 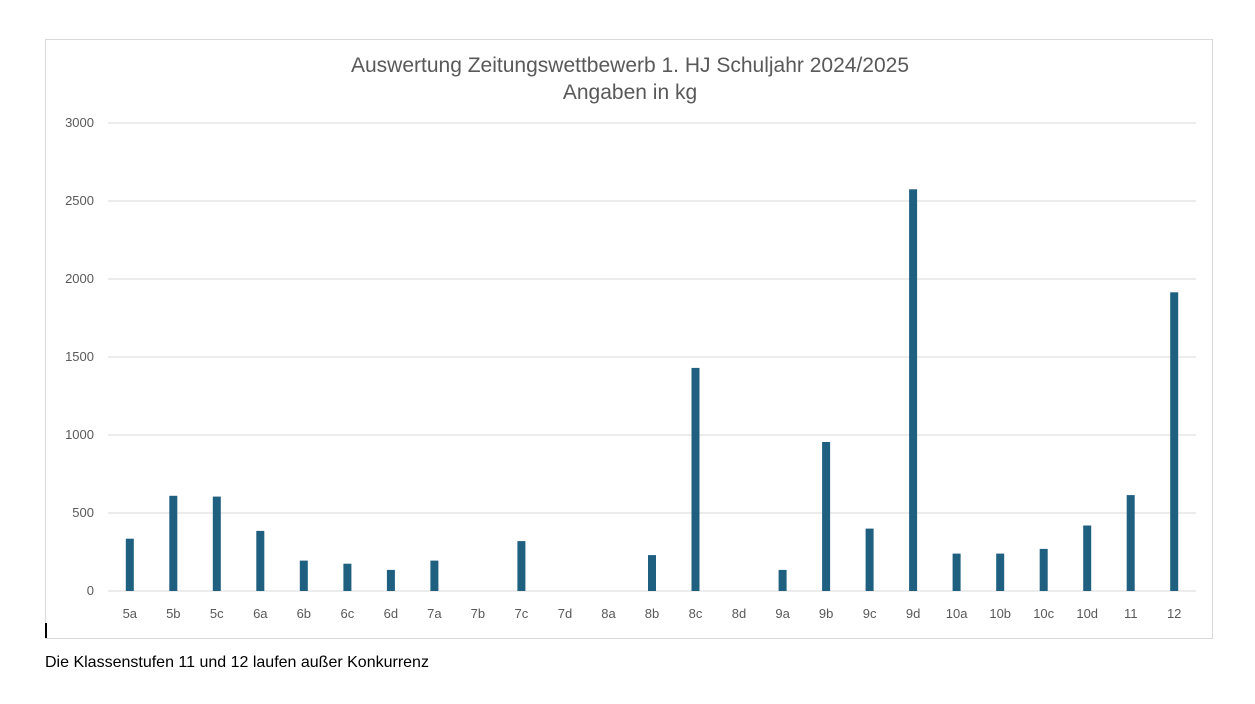 What do you see at coordinates (216, 543) in the screenshot?
I see `bar-5c` at bounding box center [216, 543].